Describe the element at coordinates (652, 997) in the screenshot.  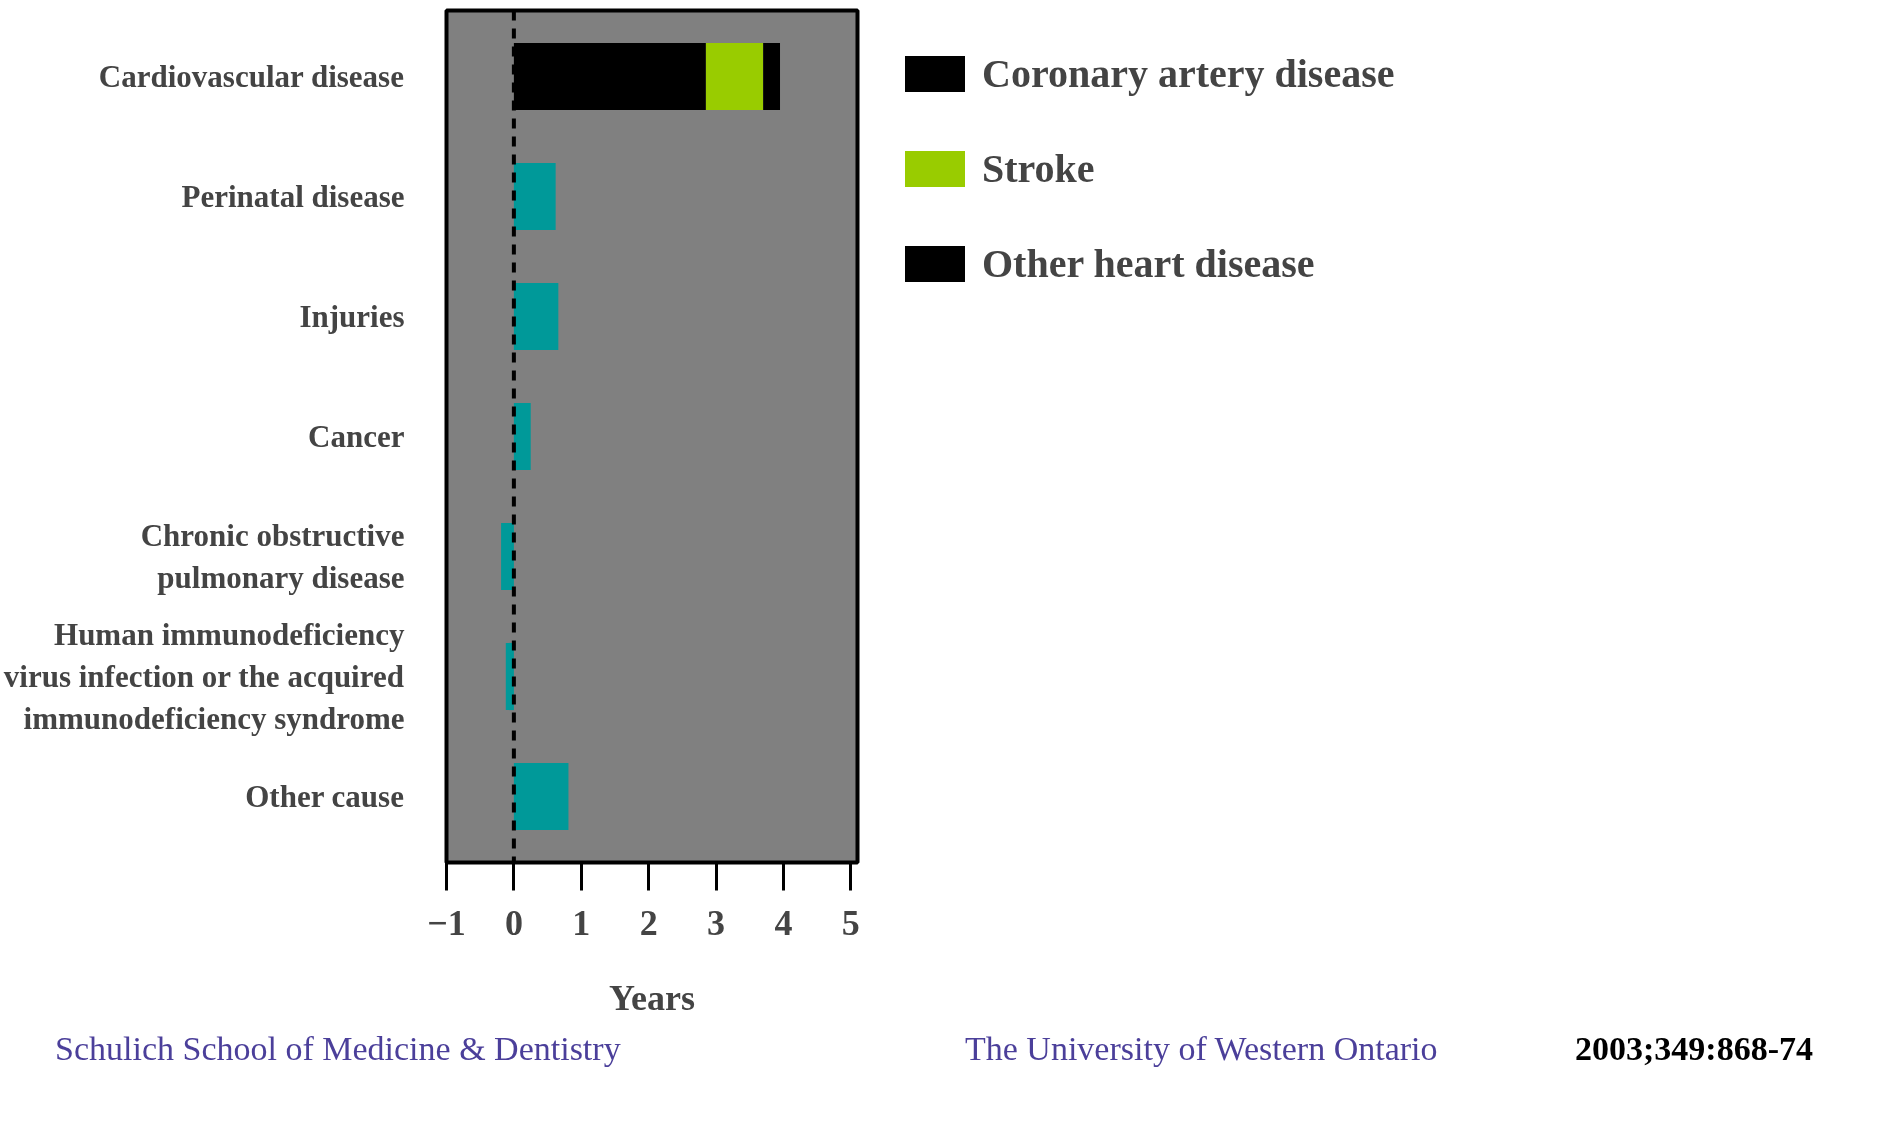
I see `x-axis-title: Years` at that location.